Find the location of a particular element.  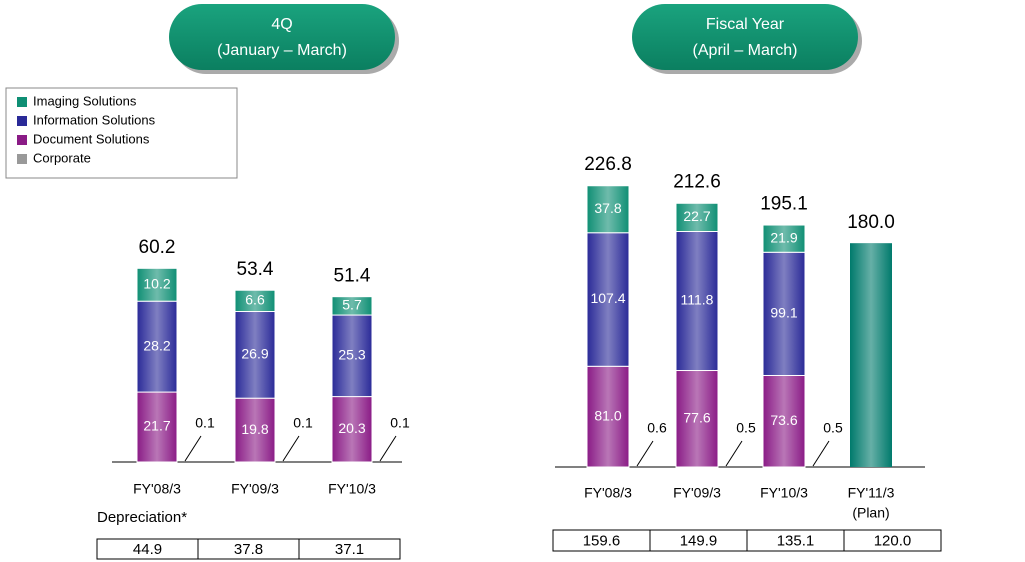

header-title: 4Q is located at coordinates (281, 24).